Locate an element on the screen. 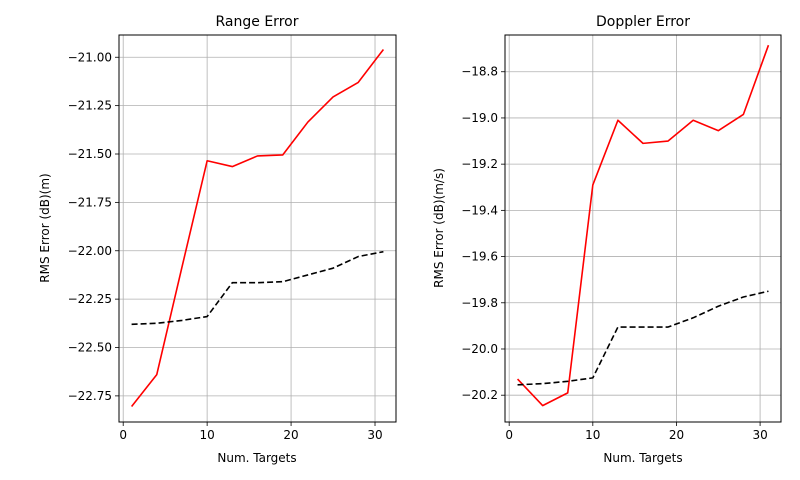  doppler-error-x-tick-label: 0 is located at coordinates (509, 435).